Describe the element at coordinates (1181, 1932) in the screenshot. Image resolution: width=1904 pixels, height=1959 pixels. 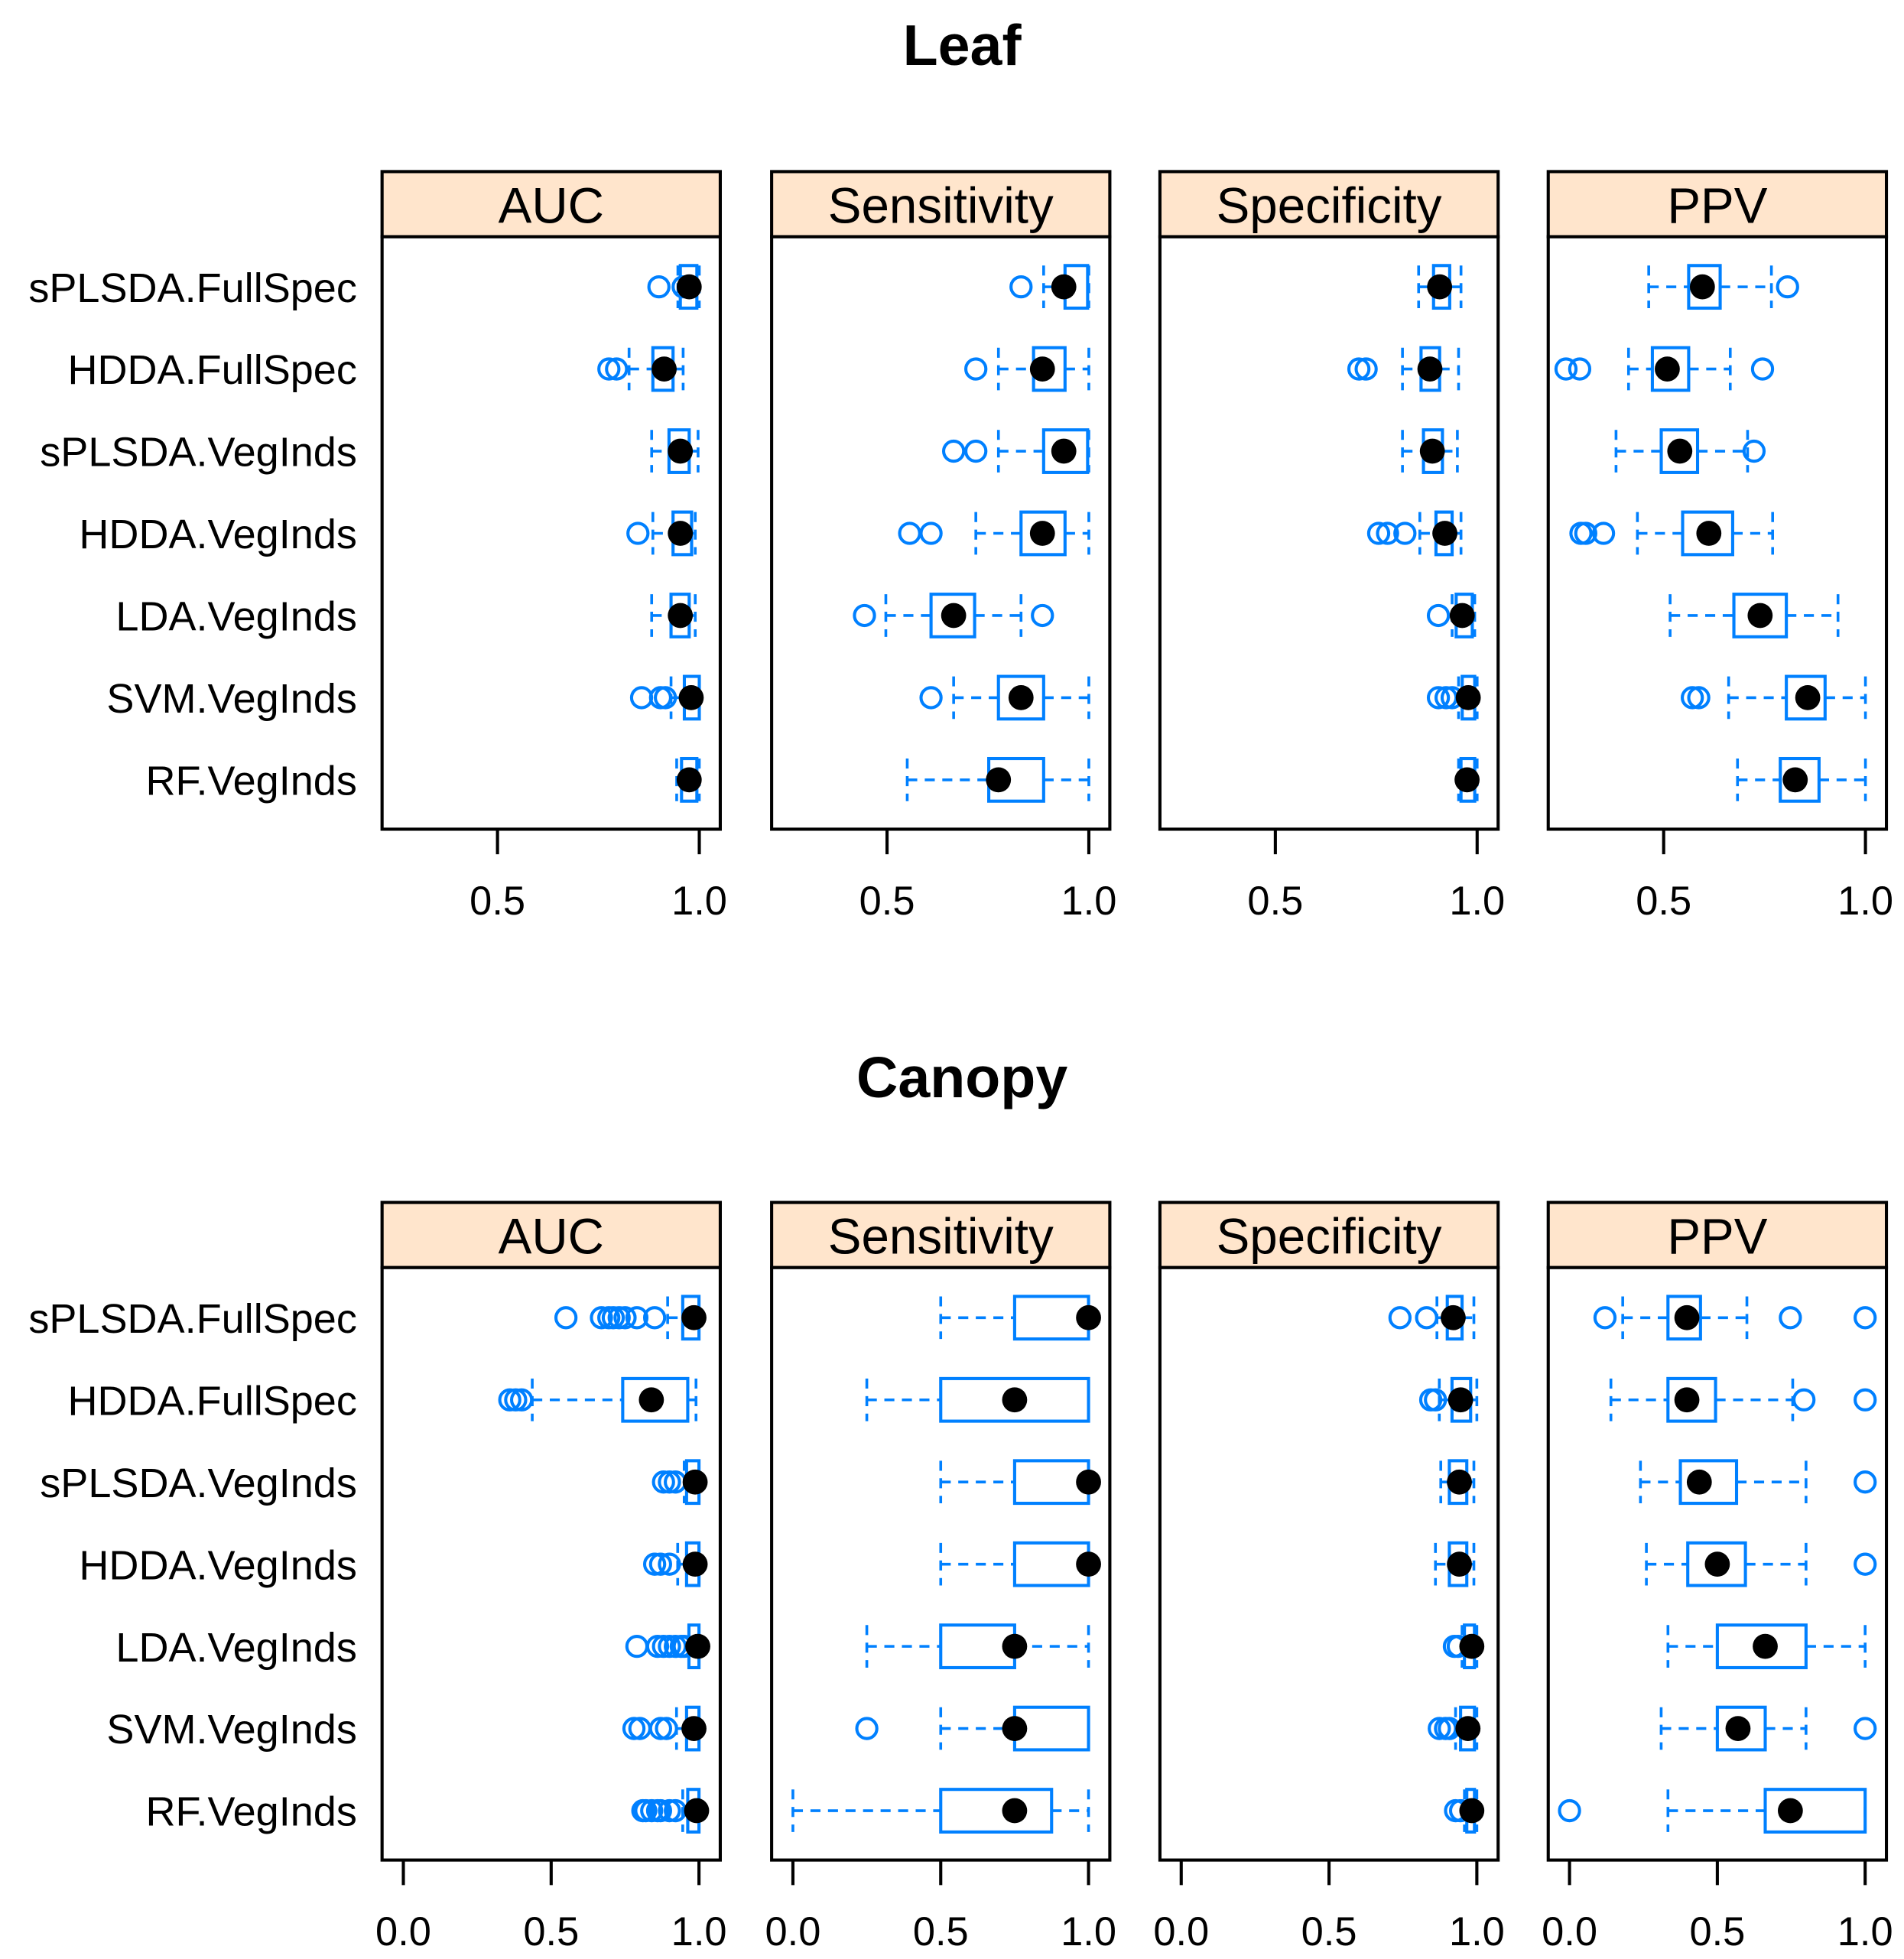
I see `x-tick-label: 0.0` at that location.